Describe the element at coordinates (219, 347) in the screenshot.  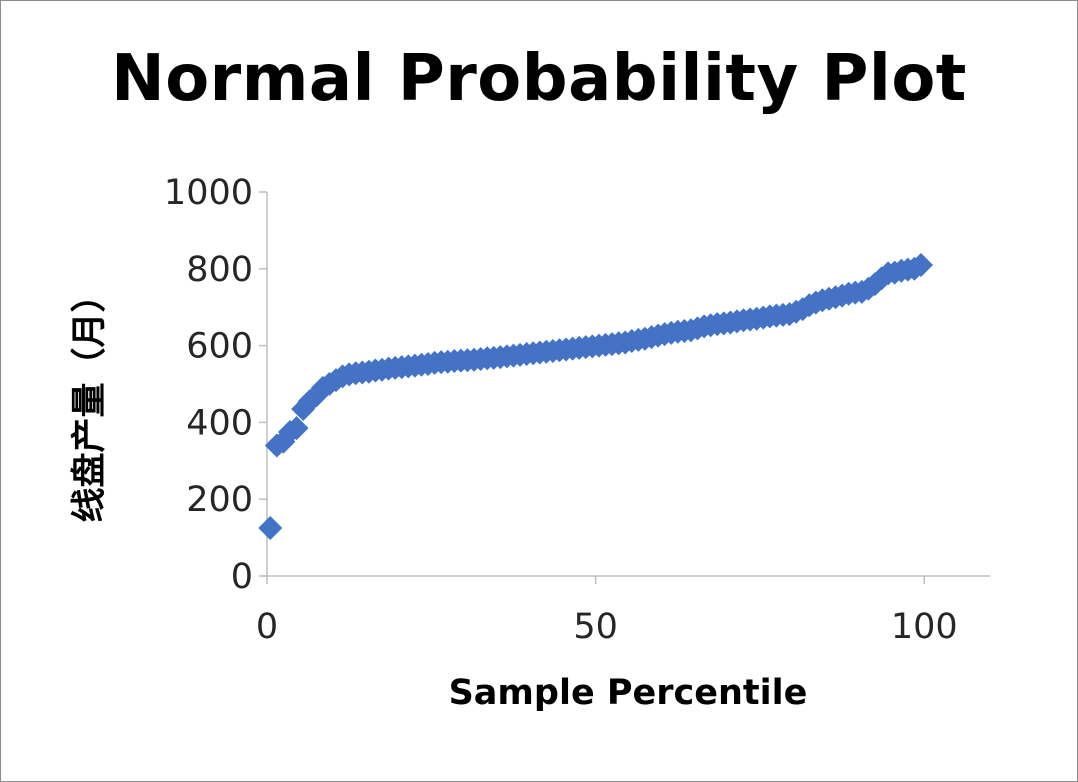
I see `y-tick-label: 600` at that location.